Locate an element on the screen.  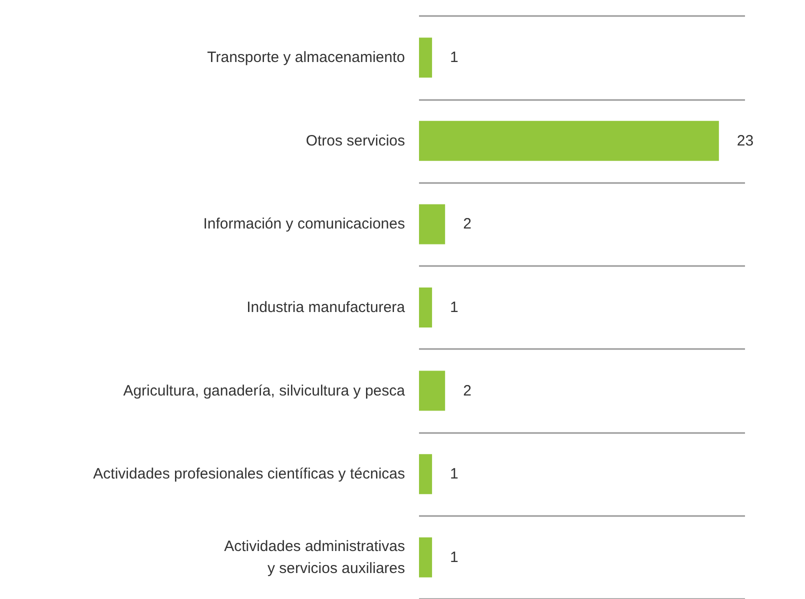
y-tick-label: Otros servicios is located at coordinates (355, 141).